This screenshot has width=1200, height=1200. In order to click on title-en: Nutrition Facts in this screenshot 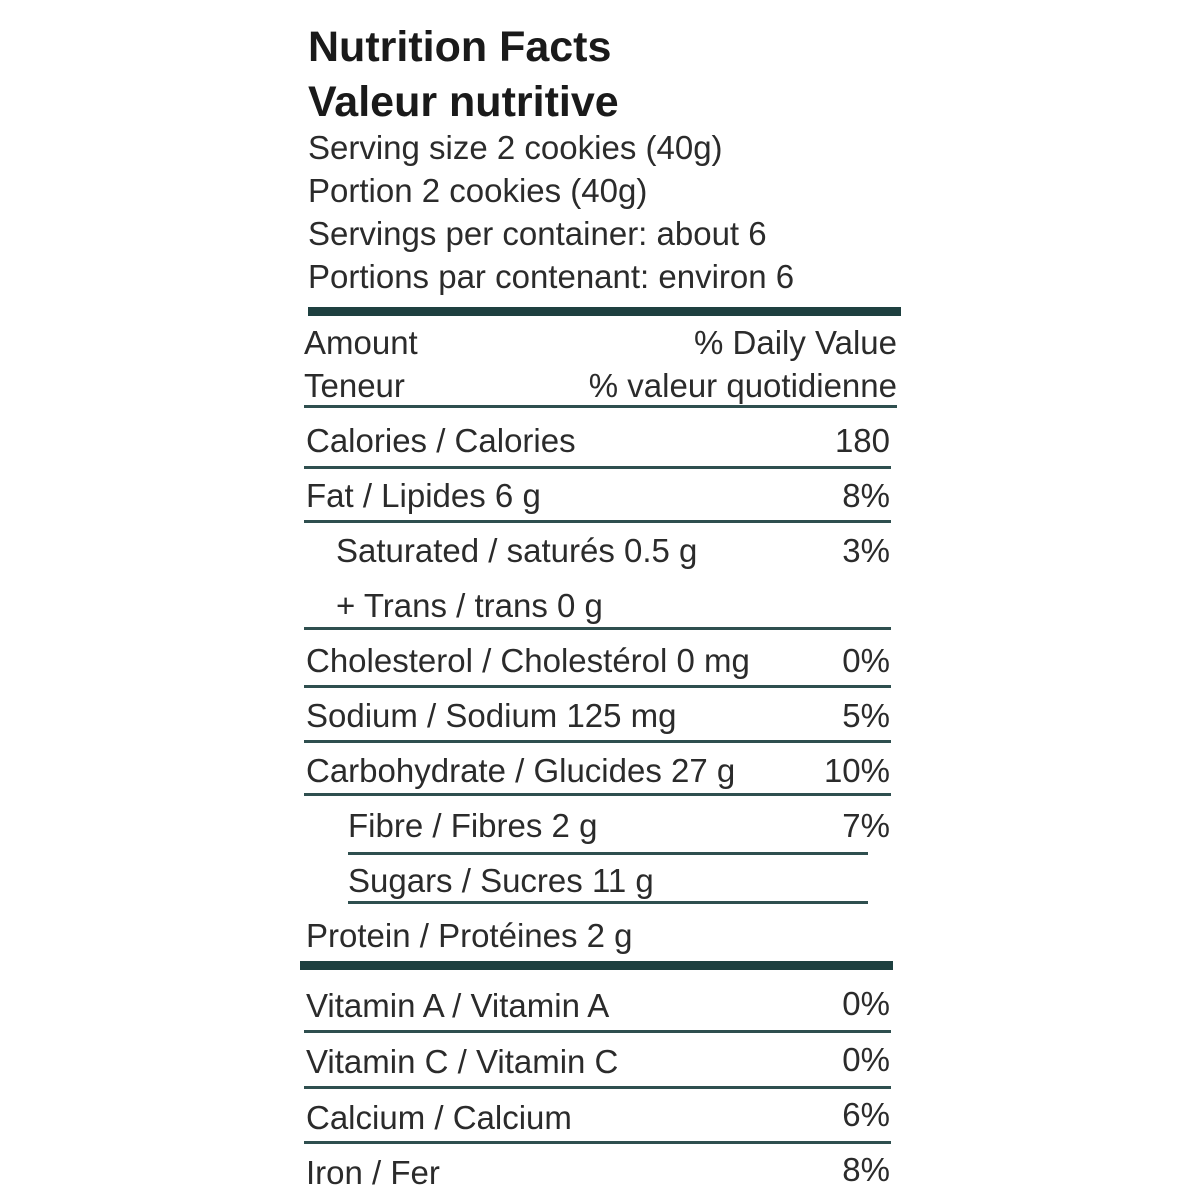, I will do `click(460, 47)`.